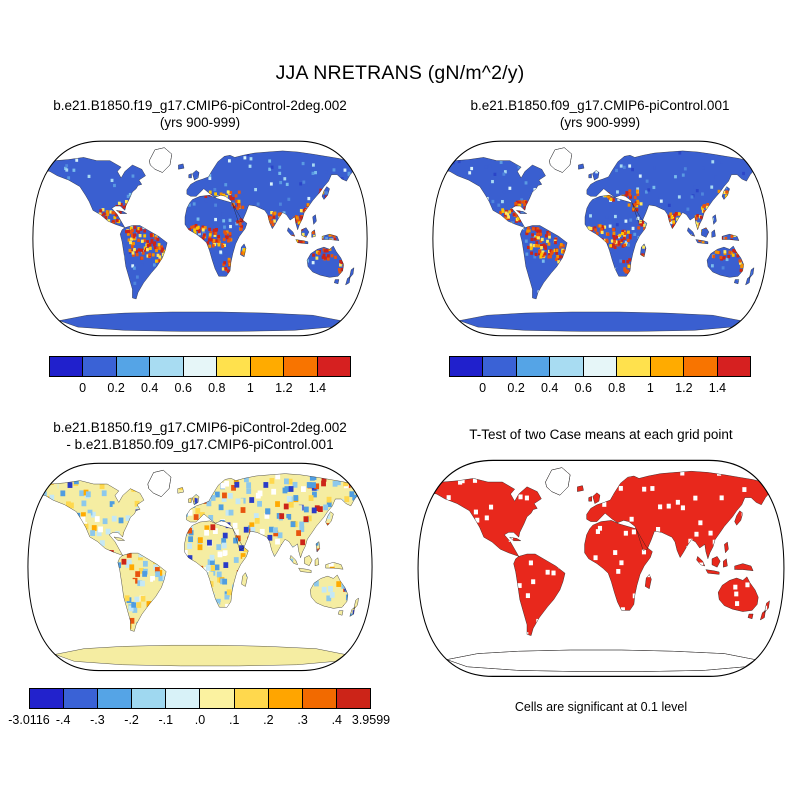  I want to click on map-top-right, so click(600, 238).